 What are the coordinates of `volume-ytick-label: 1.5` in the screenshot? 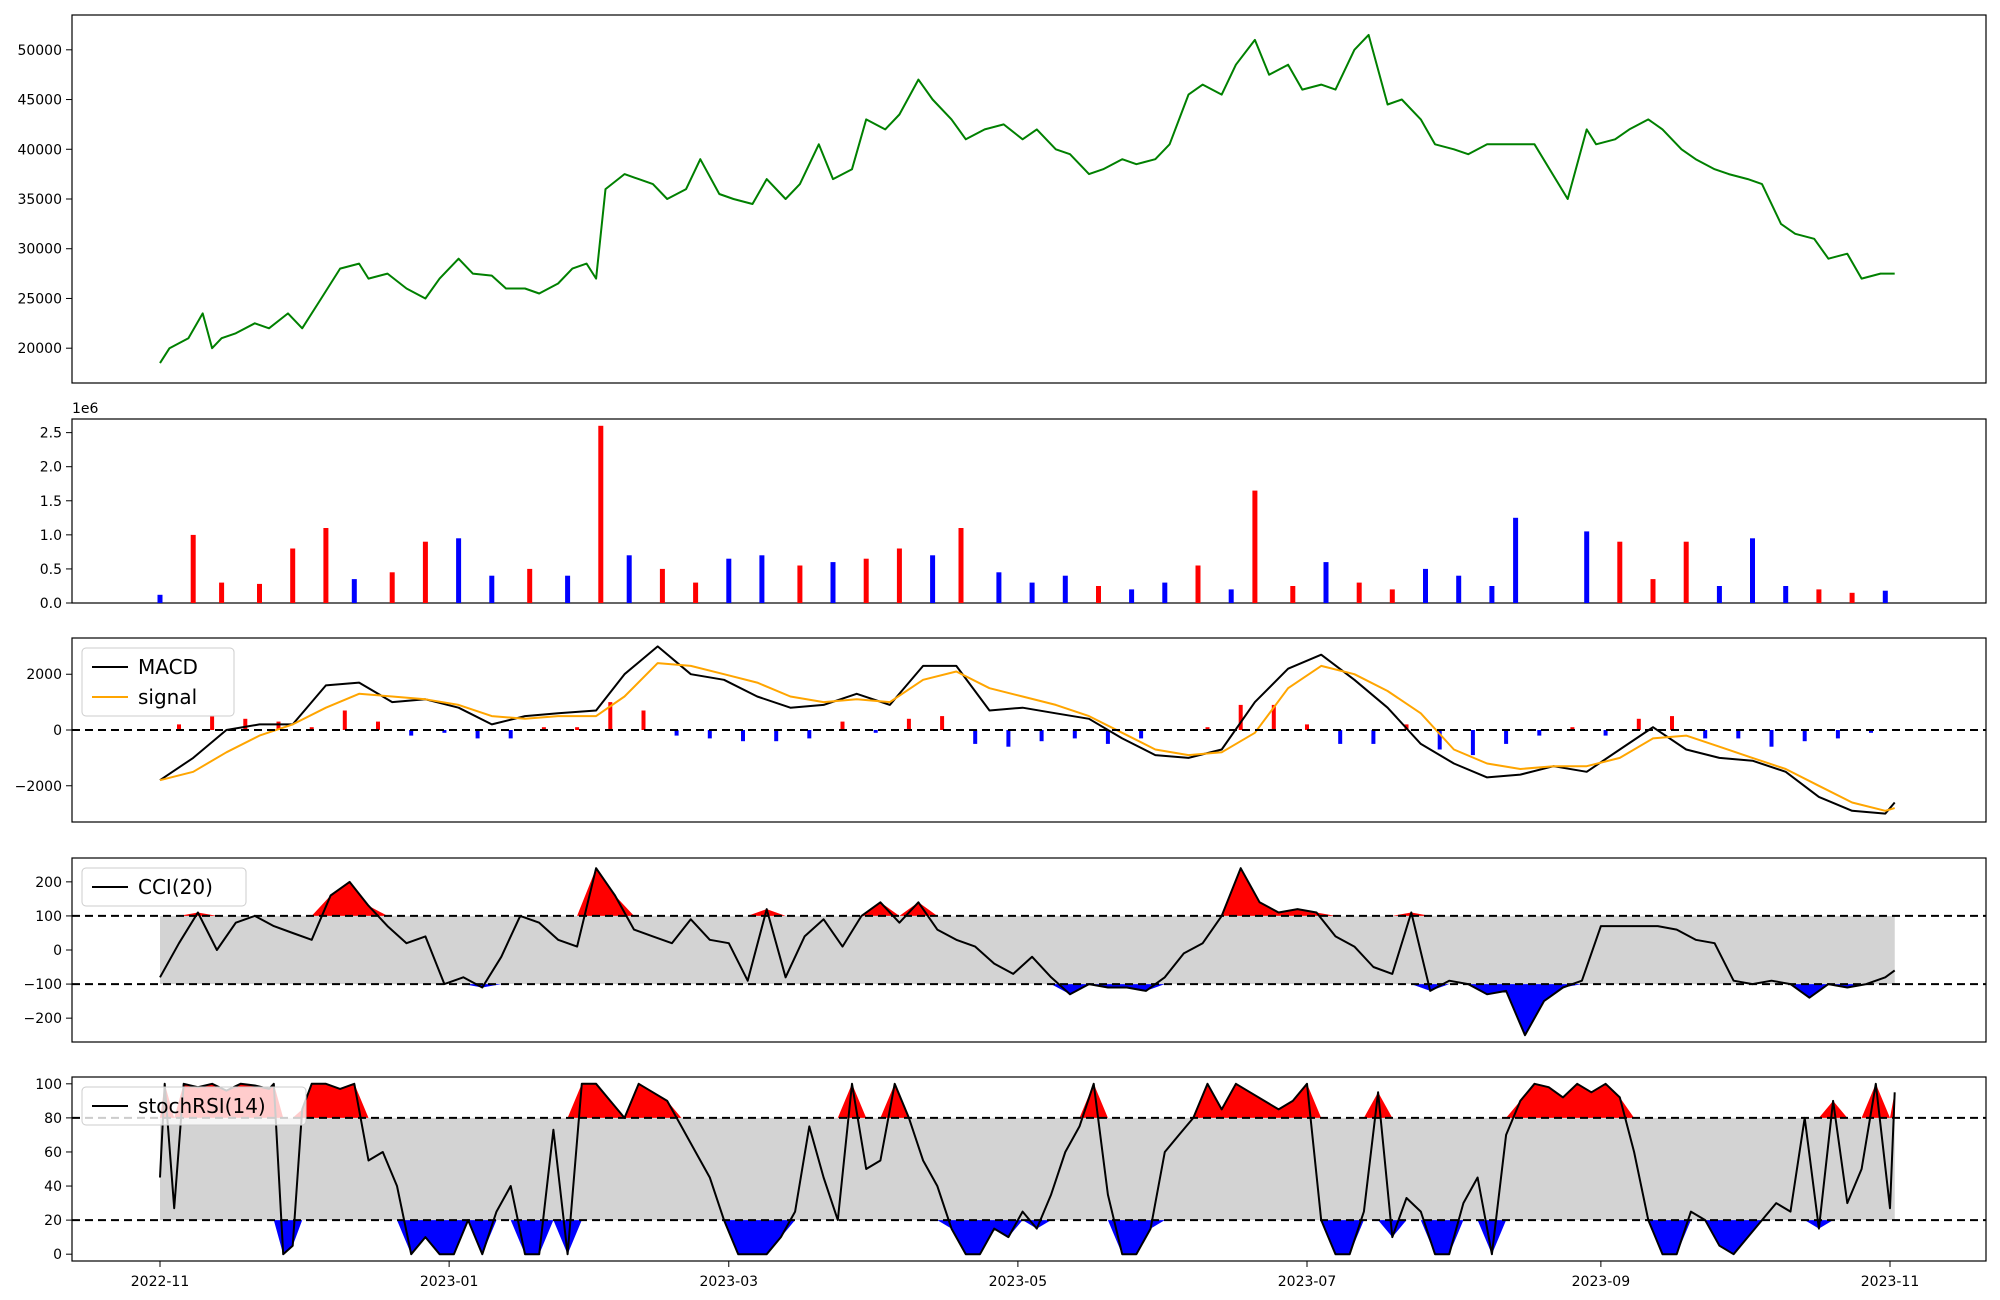 It's located at (51, 502).